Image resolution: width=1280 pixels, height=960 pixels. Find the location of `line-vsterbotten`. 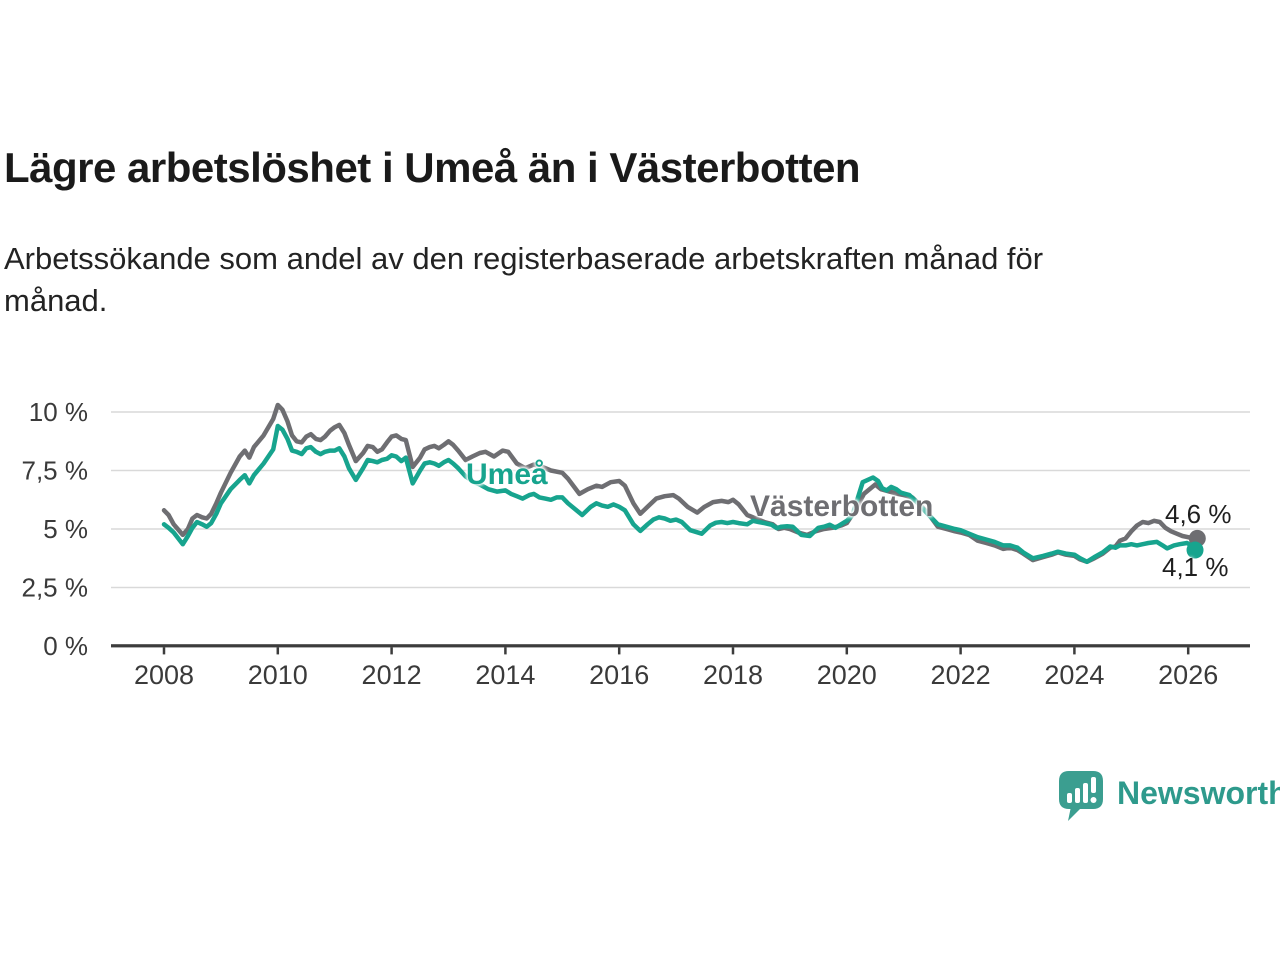

line-vsterbotten is located at coordinates (680, 483).